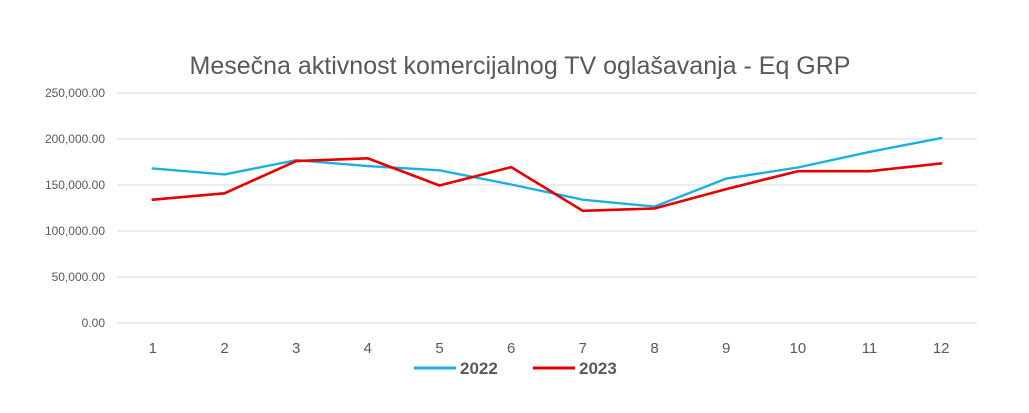 The height and width of the screenshot is (413, 1029). What do you see at coordinates (153, 348) in the screenshot?
I see `x-tick-label: 1` at bounding box center [153, 348].